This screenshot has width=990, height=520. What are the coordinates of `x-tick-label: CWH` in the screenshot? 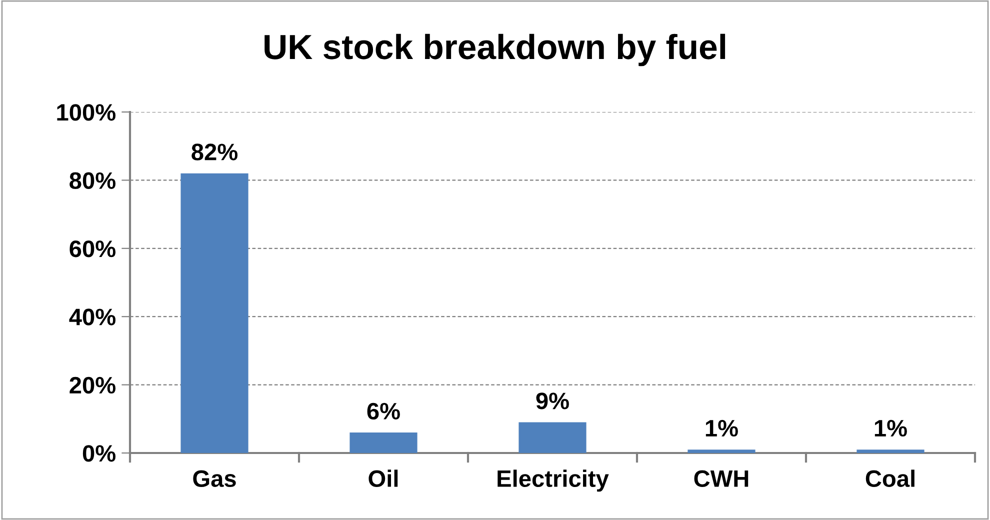 It's located at (721, 479).